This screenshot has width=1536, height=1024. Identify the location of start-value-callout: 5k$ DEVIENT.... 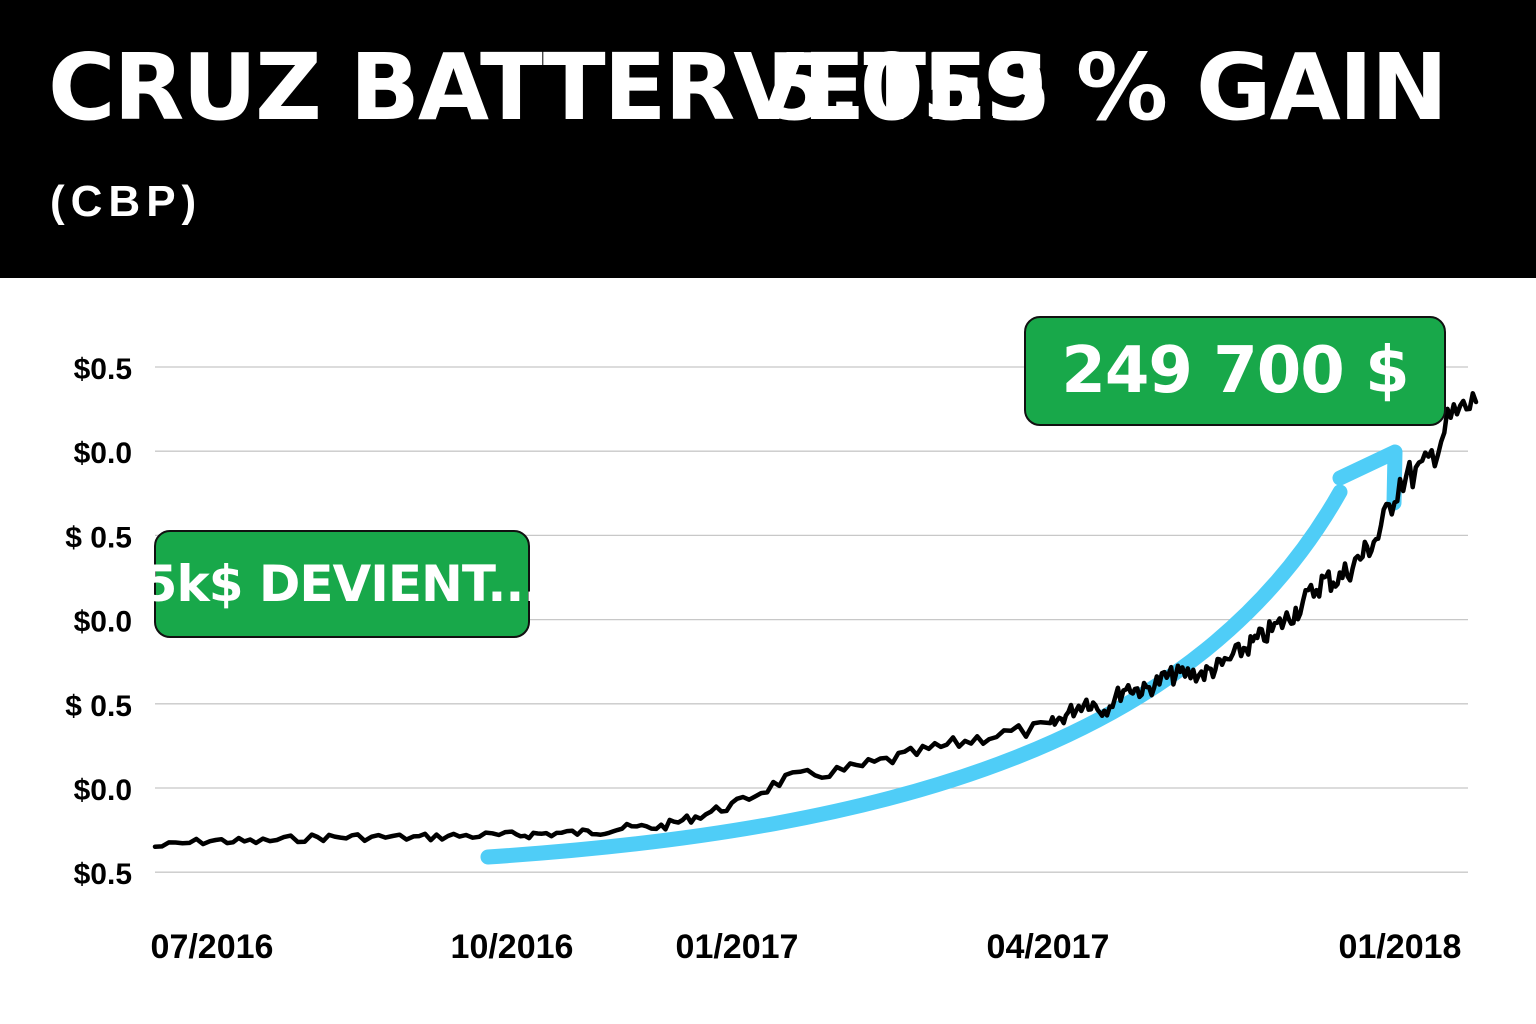
(342, 584).